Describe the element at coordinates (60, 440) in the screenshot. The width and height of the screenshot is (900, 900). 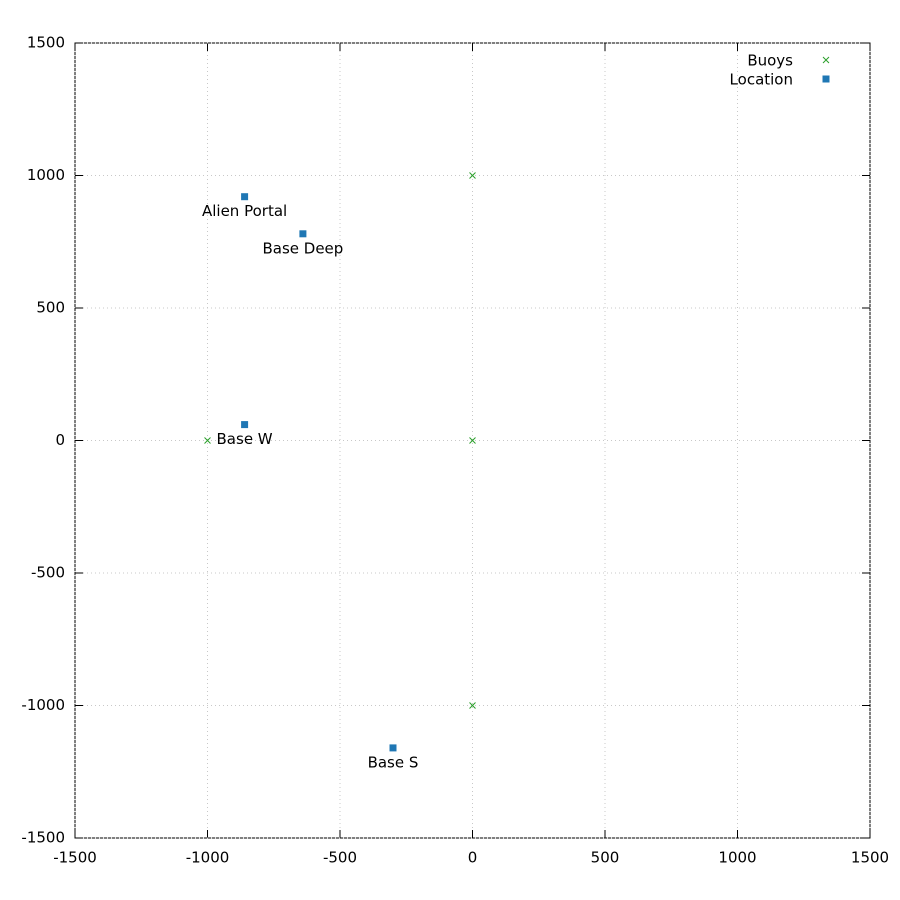
I see `y-tick-label: 0` at that location.